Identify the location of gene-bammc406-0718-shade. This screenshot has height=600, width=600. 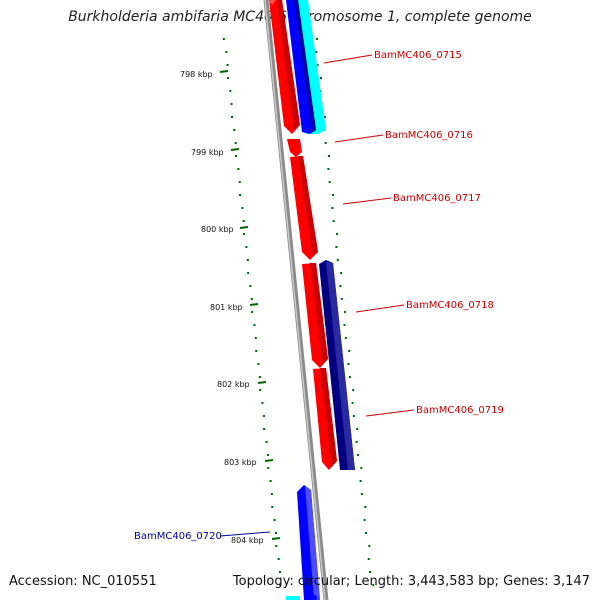
(319, 313).